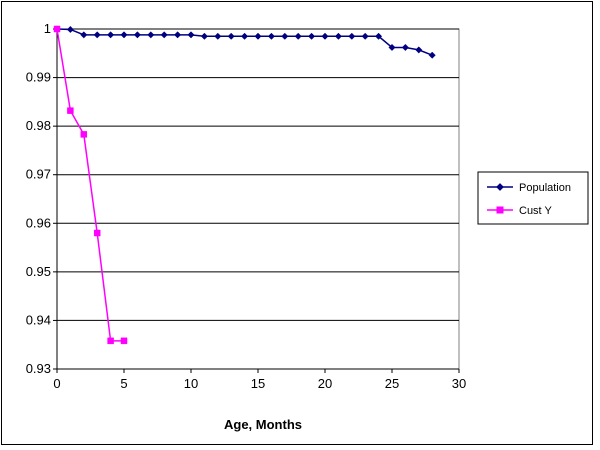 Image resolution: width=600 pixels, height=450 pixels. I want to click on x-tick-label: 5, so click(123, 383).